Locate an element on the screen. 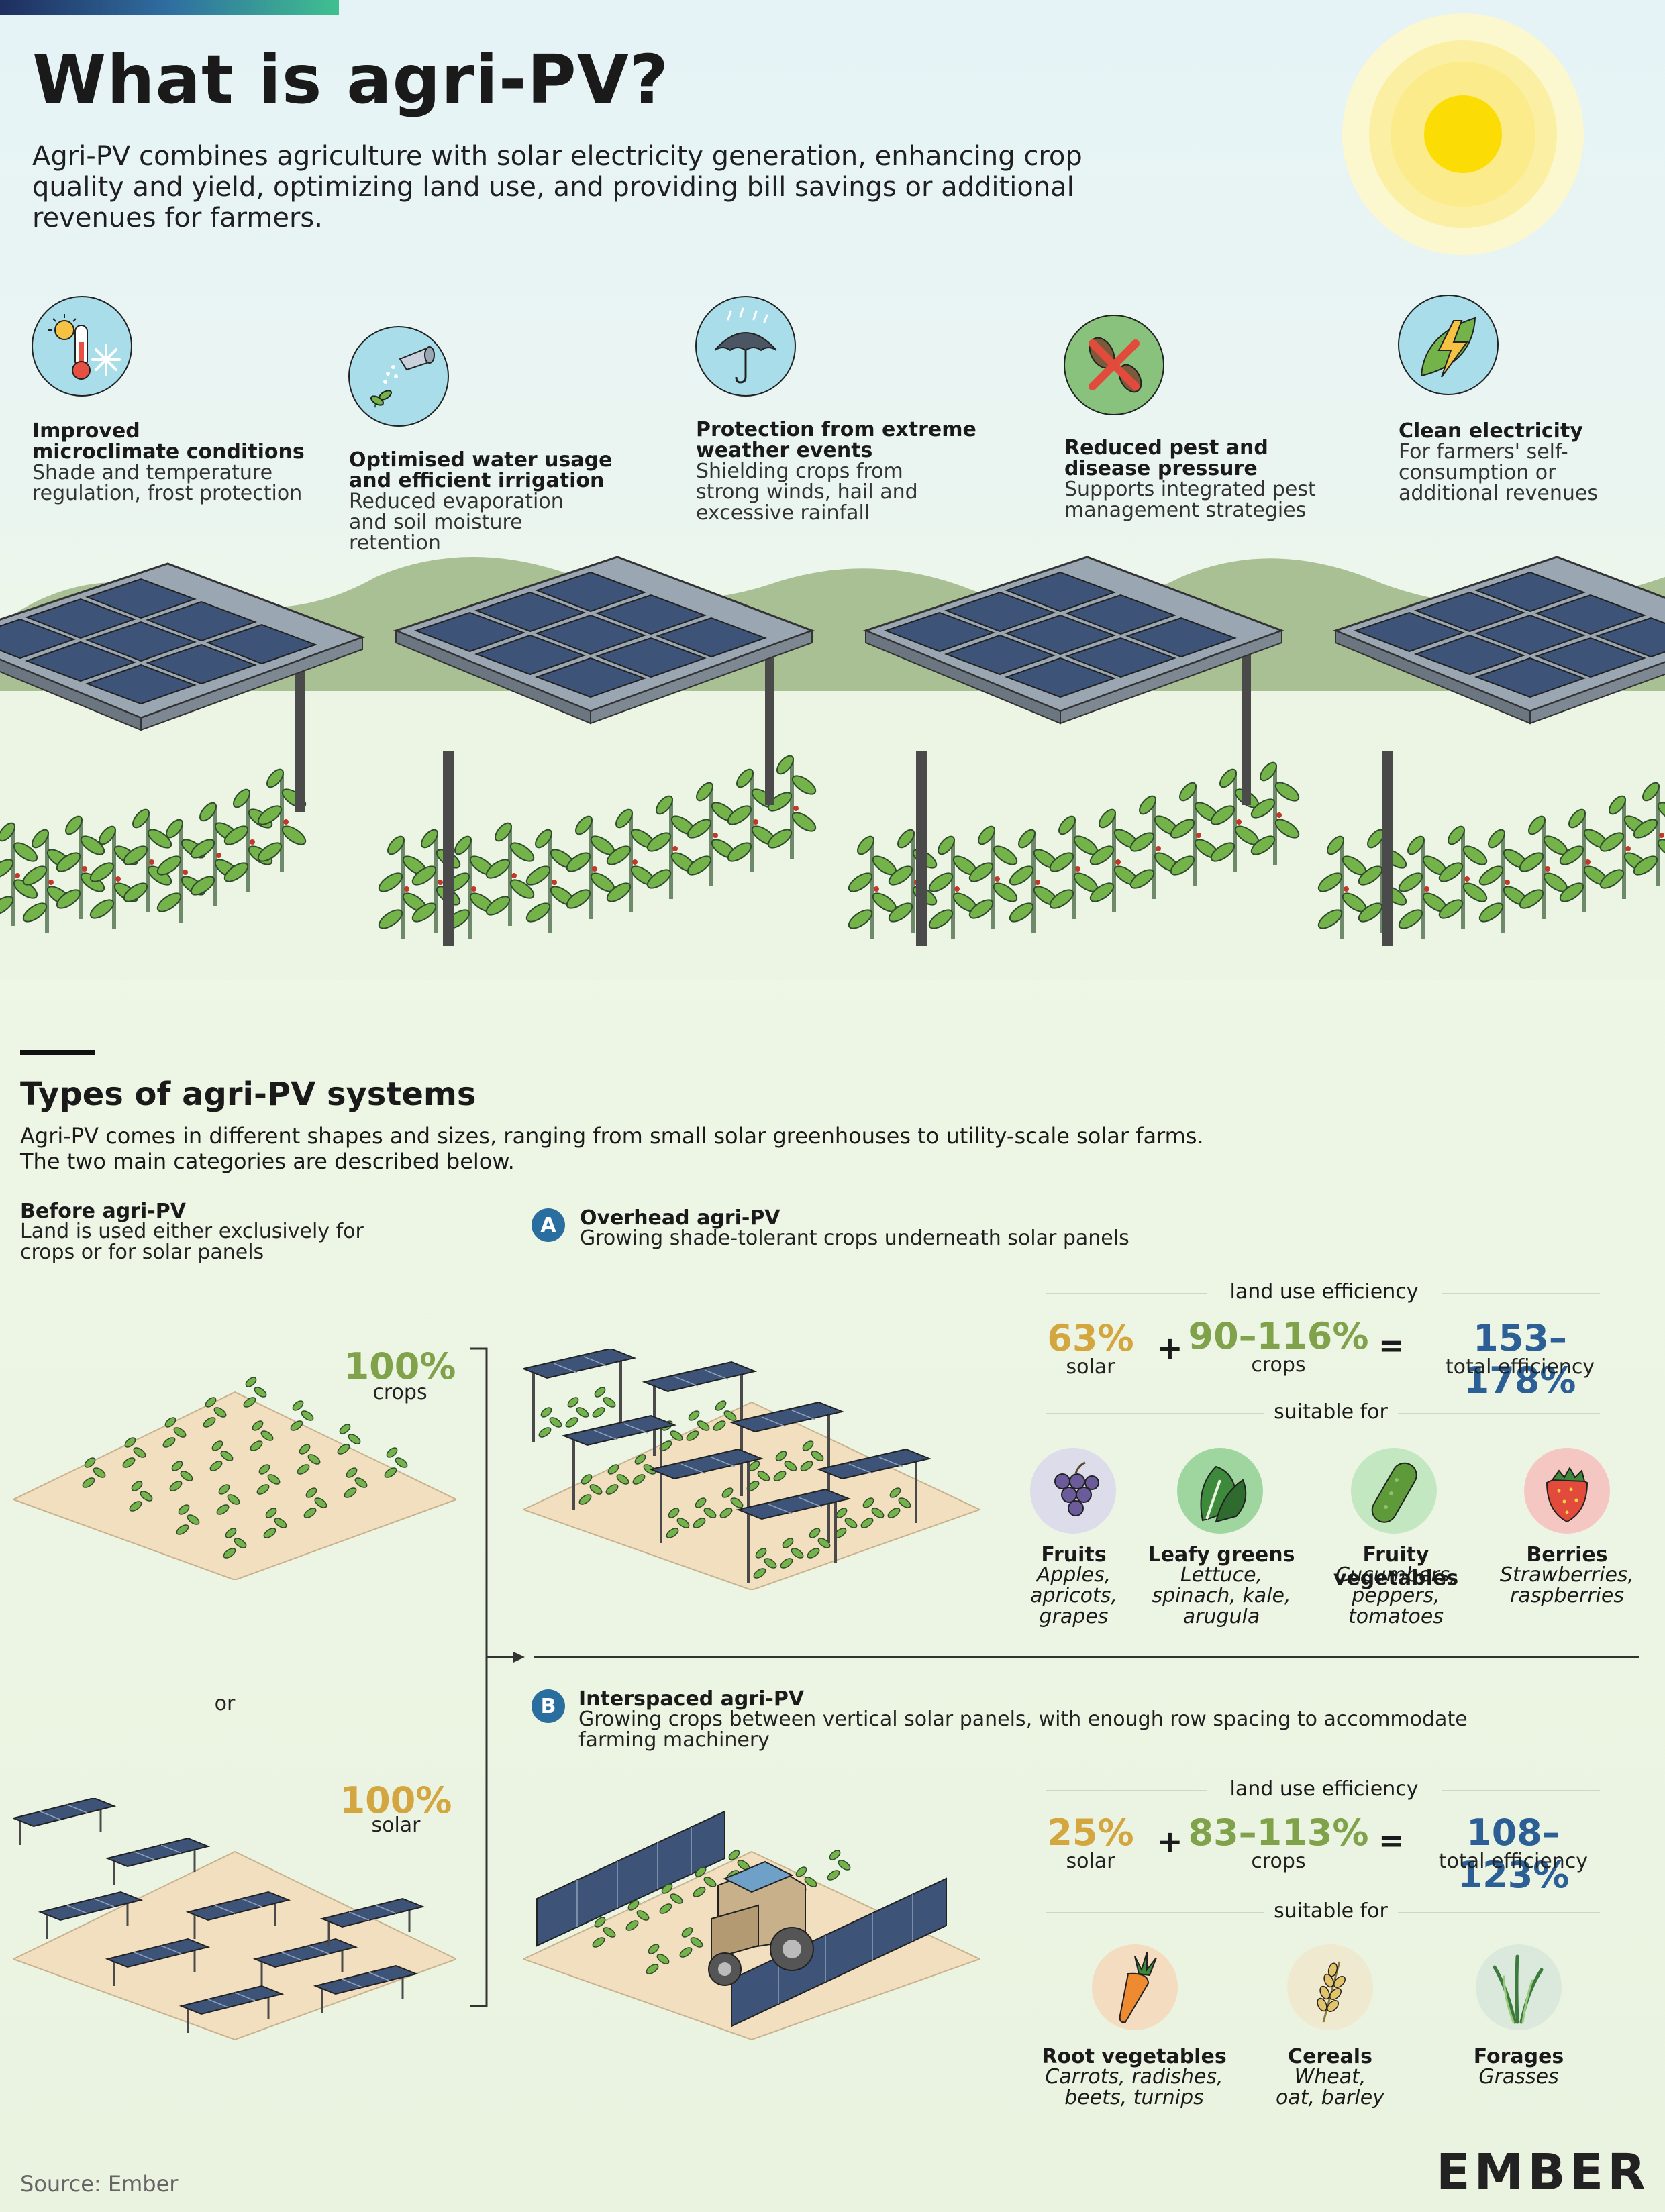 Image resolution: width=1665 pixels, height=2212 pixels. benefit-title: Reduced pest and disease pressure is located at coordinates (1166, 458).